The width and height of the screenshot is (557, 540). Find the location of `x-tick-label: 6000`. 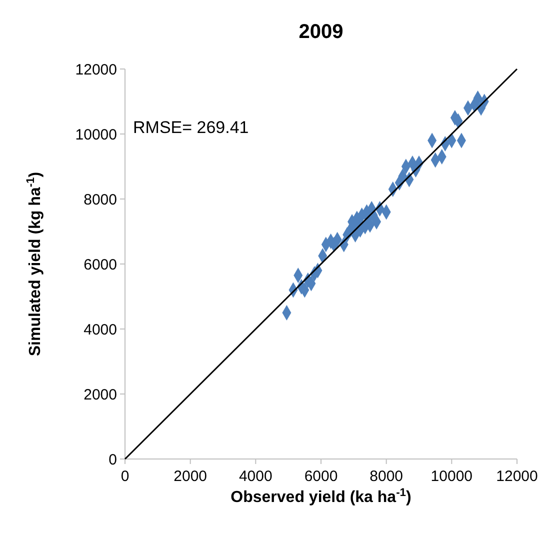

x-tick-label: 6000 is located at coordinates (321, 476).